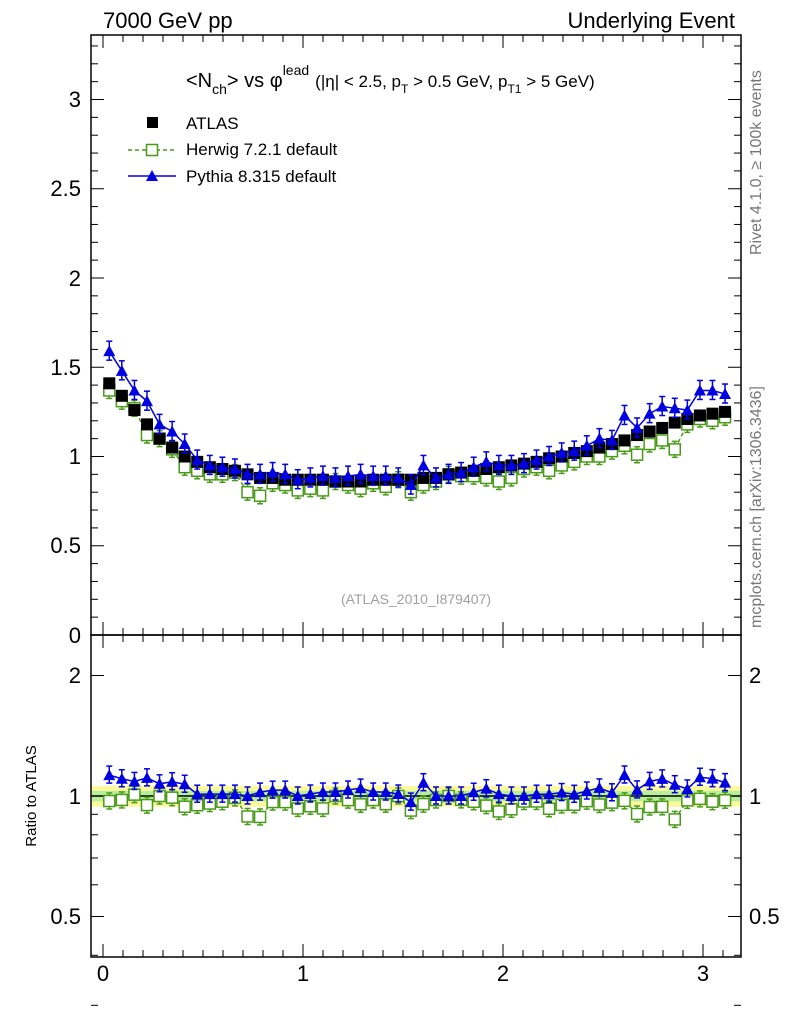  What do you see at coordinates (358, 81) in the screenshot?
I see `title-cuts-a: (|η| < 2.5, p` at bounding box center [358, 81].